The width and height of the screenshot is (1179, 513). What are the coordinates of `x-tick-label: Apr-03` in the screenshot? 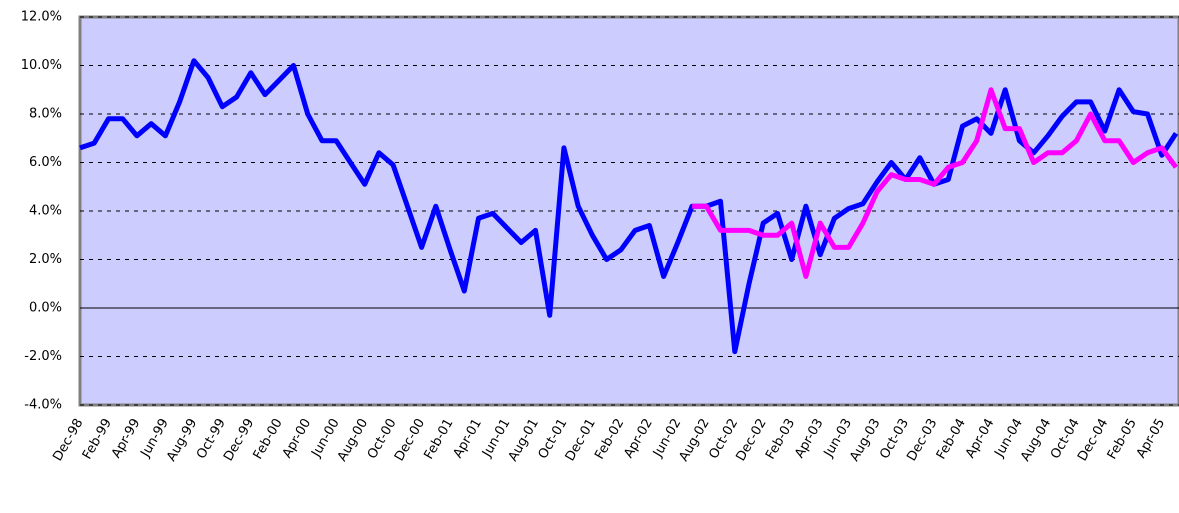 It's located at (809, 438).